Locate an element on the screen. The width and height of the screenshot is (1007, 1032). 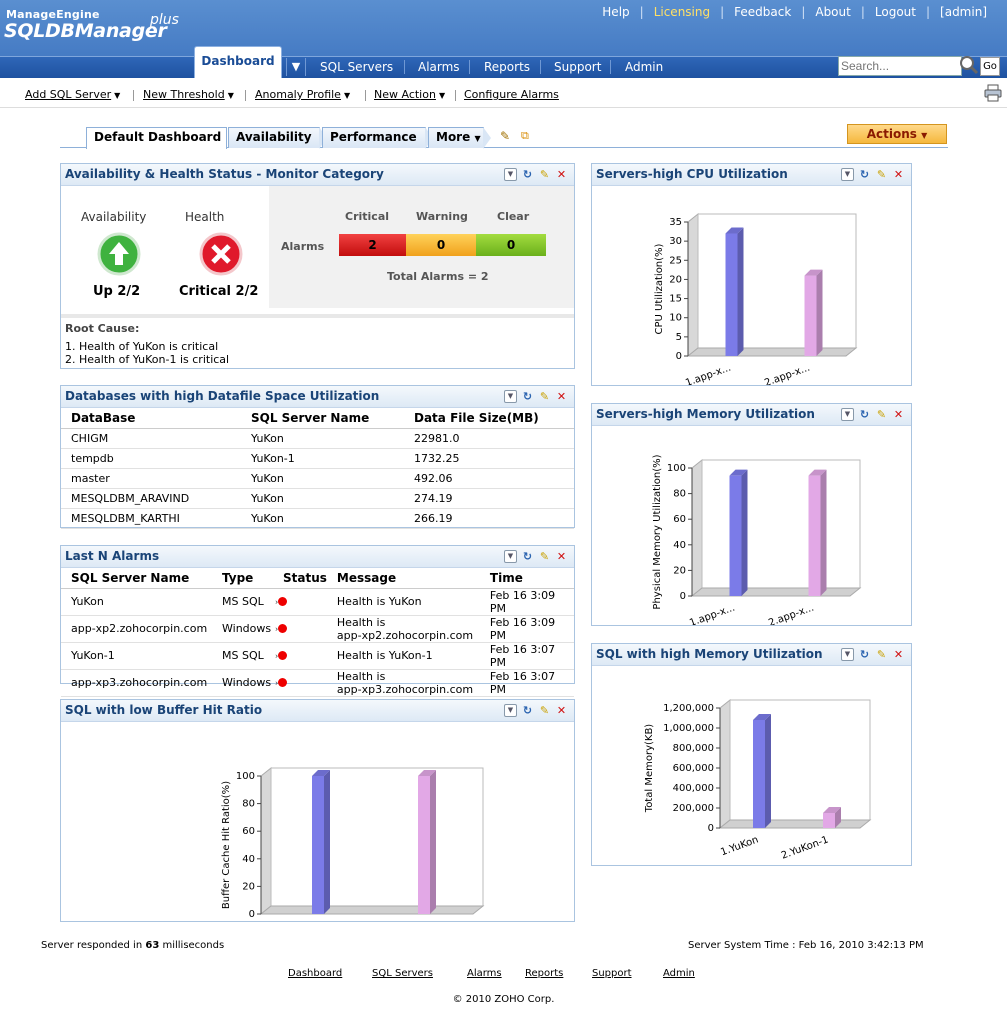
feedback-link: Feedback is located at coordinates (763, 12).